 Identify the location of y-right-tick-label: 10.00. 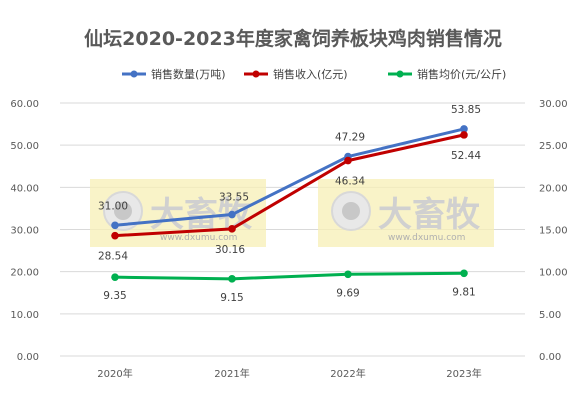
(553, 273).